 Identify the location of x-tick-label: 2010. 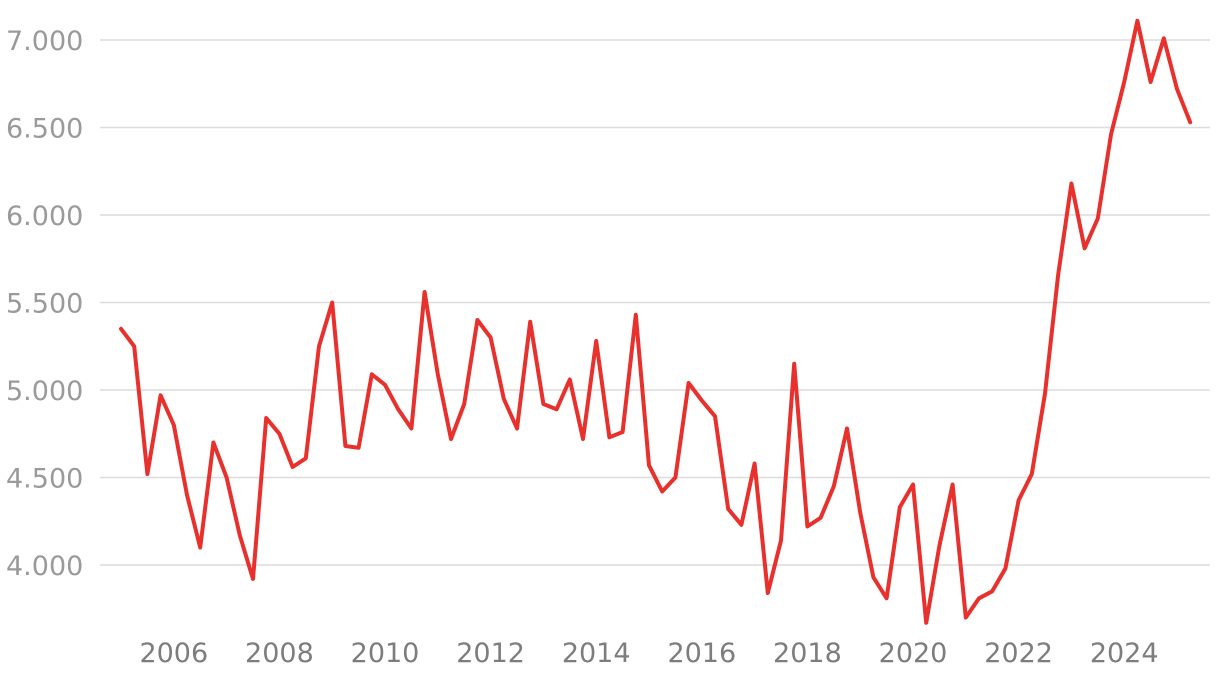
(385, 653).